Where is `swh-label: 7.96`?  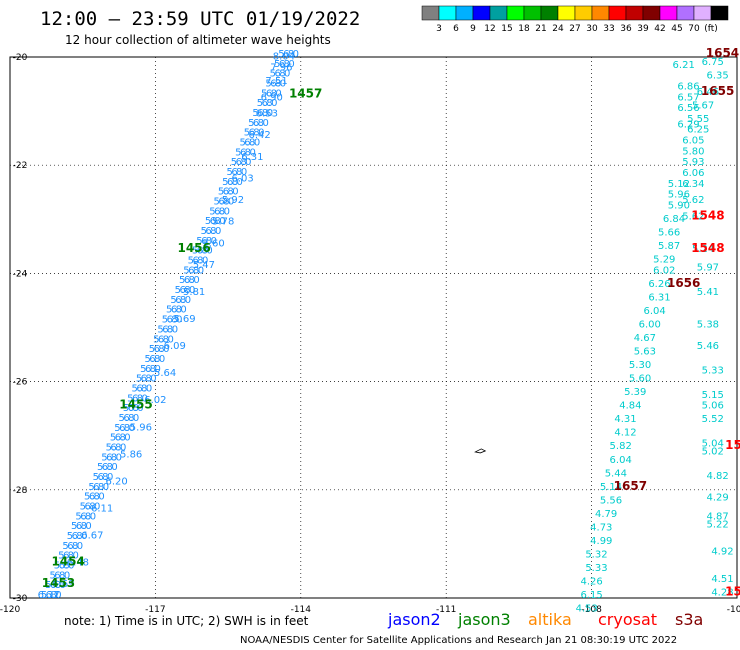 swh-label: 7.96 is located at coordinates (281, 68).